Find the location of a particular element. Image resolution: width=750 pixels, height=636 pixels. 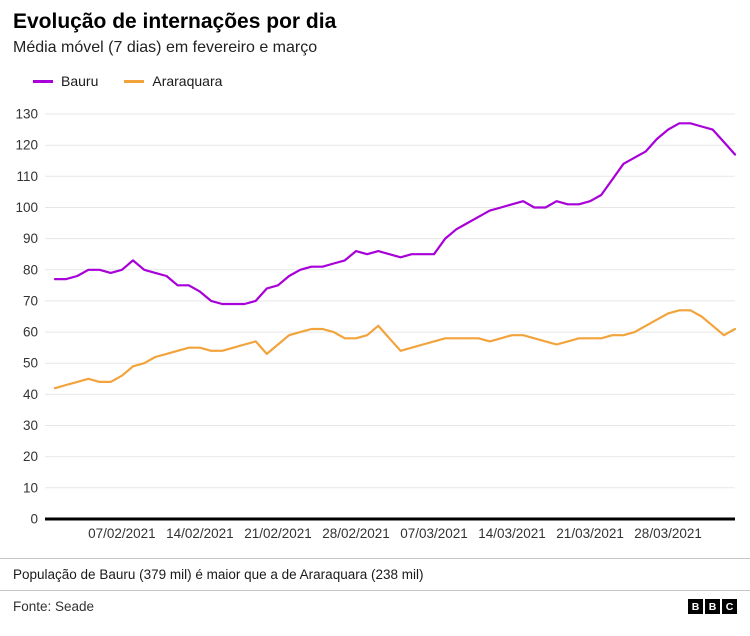

legend-item-bauru: Bauru is located at coordinates (65, 81).